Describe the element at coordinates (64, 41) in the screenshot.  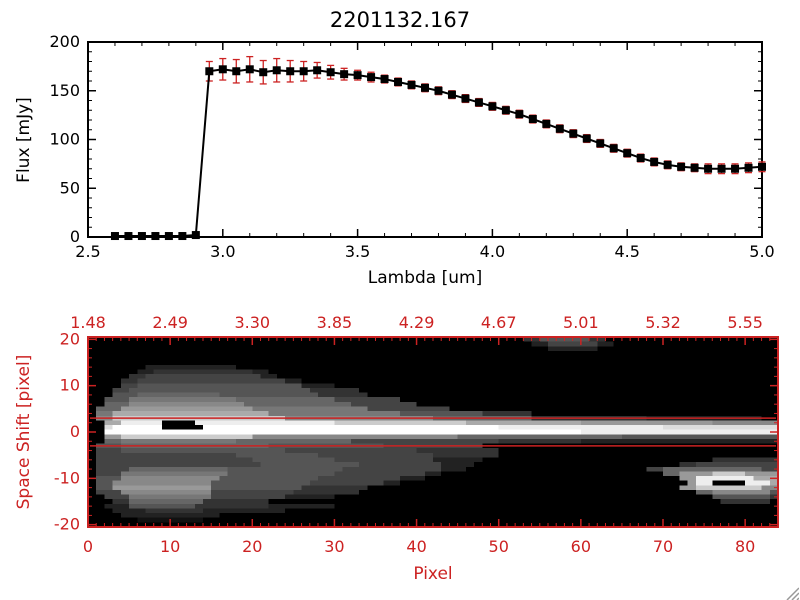
I see `y-tick-label: 200` at that location.